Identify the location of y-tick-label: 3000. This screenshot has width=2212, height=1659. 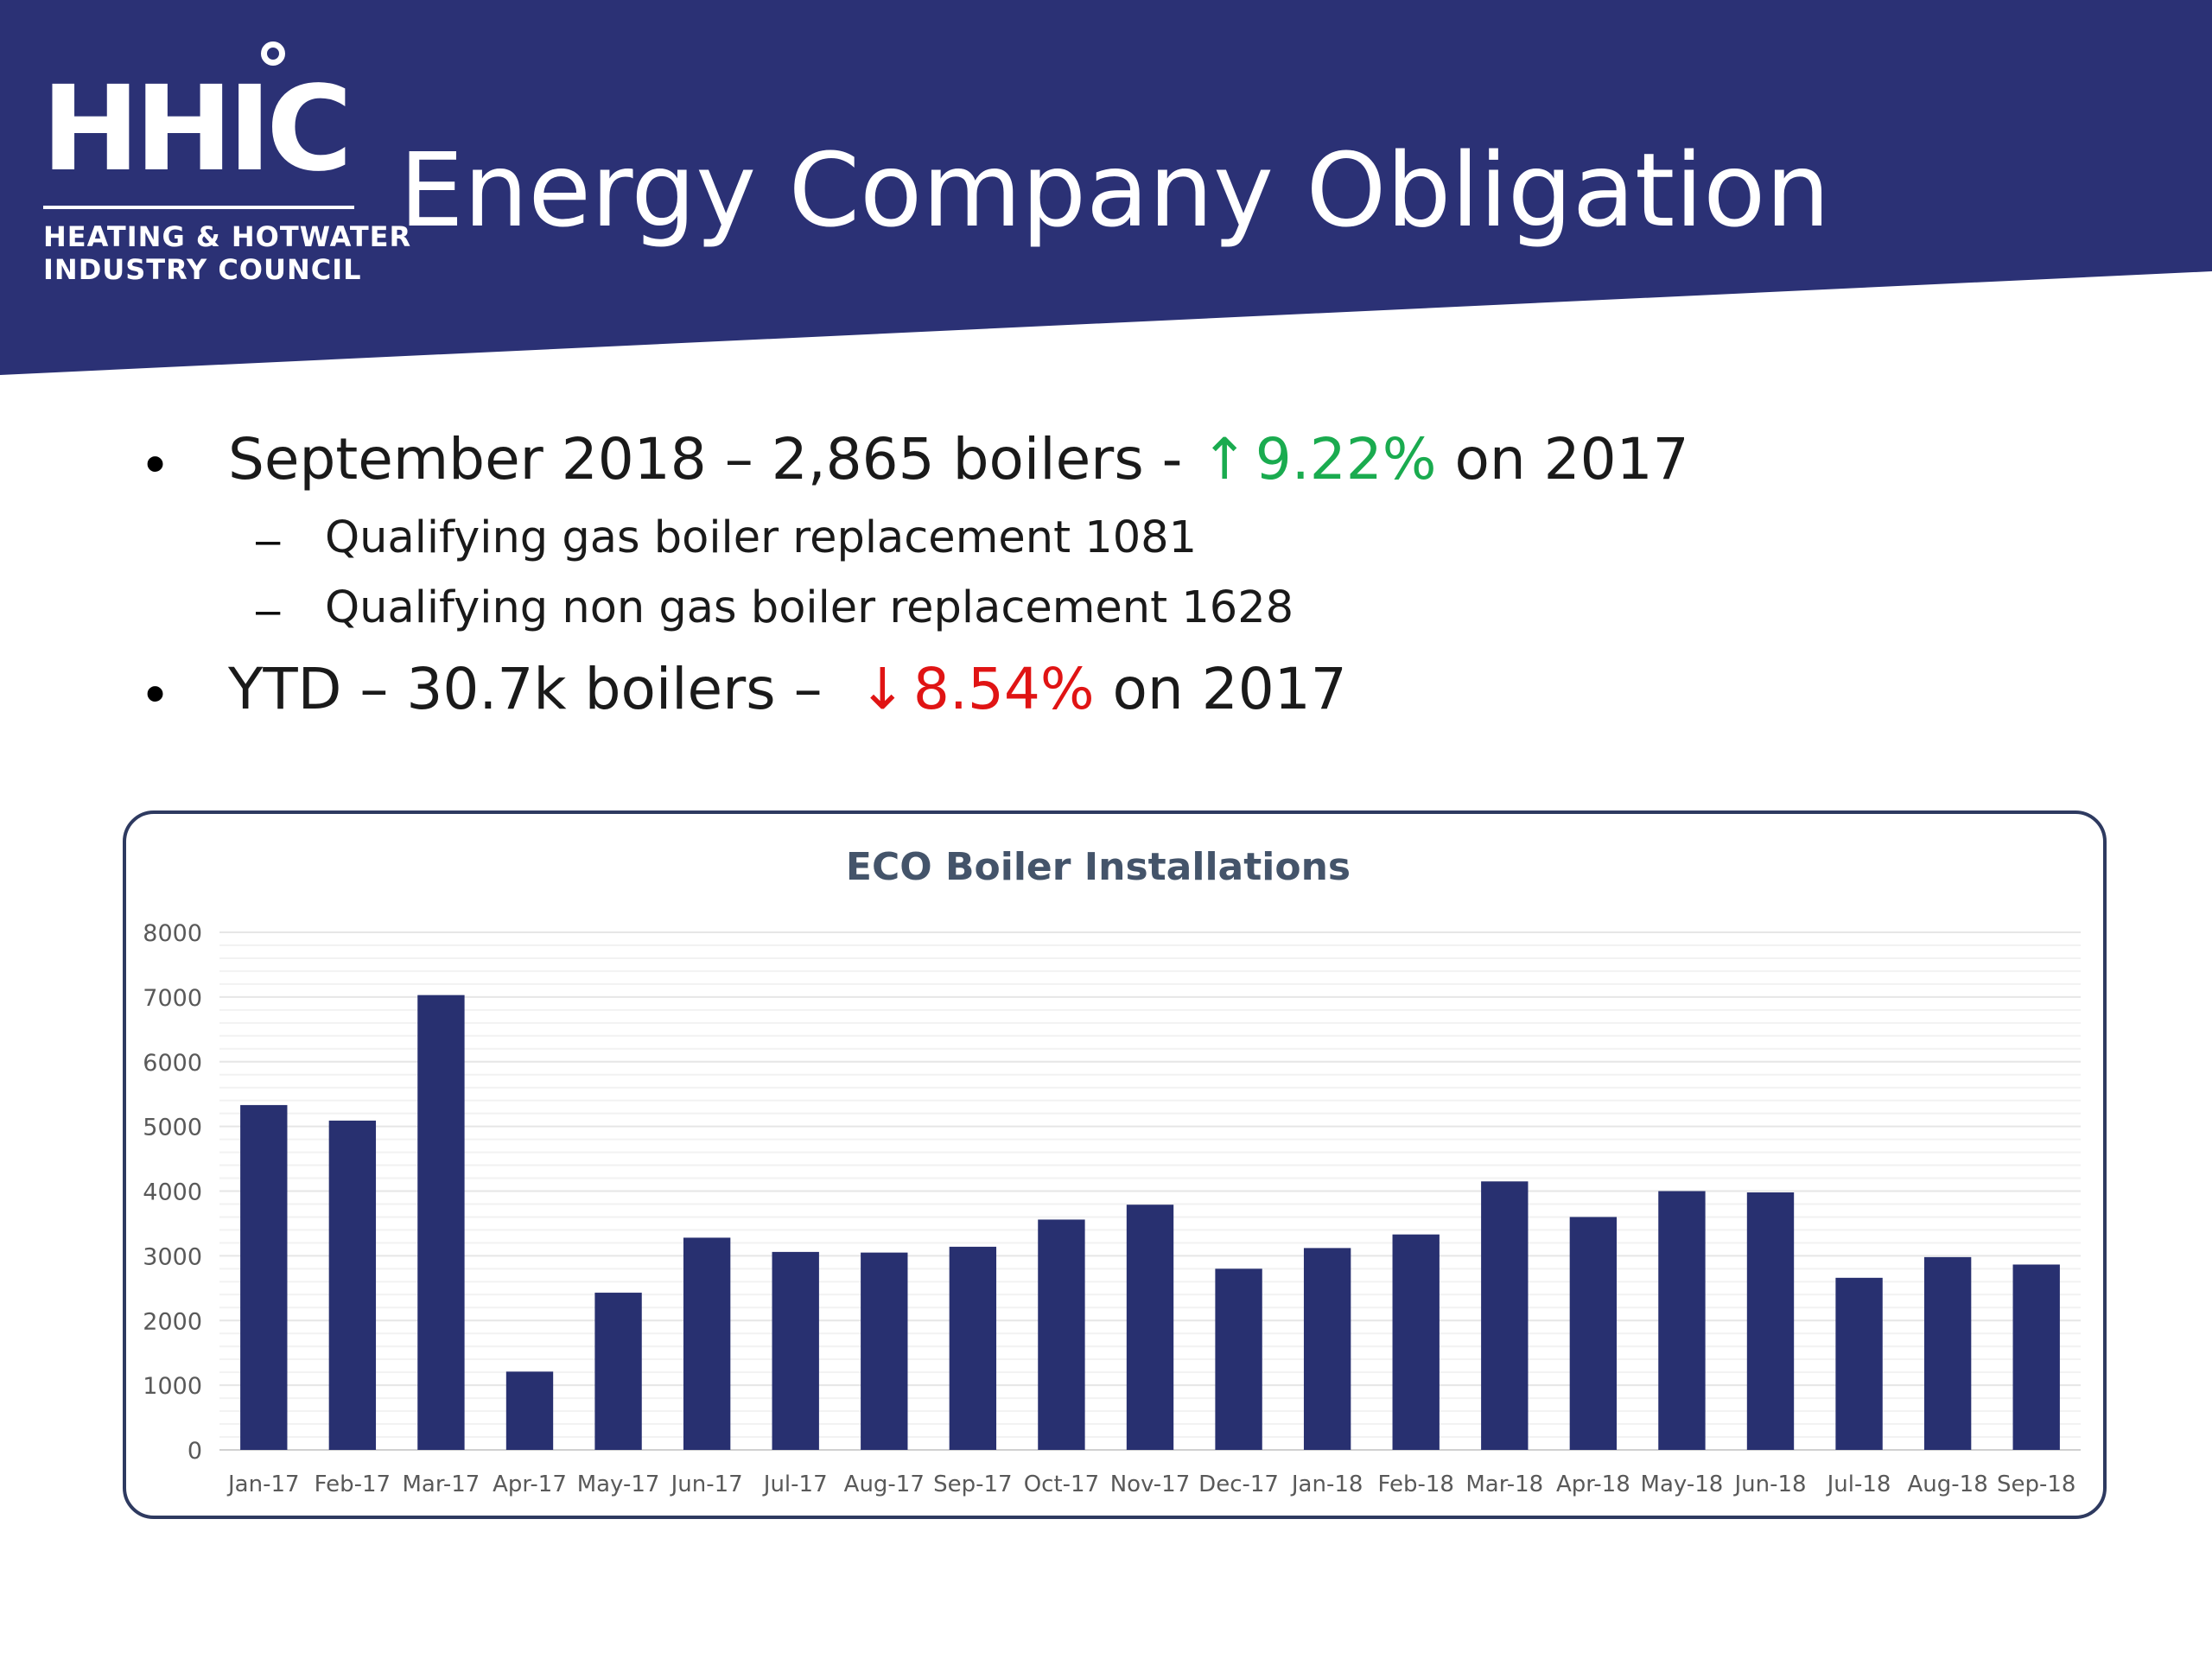
(172, 1256).